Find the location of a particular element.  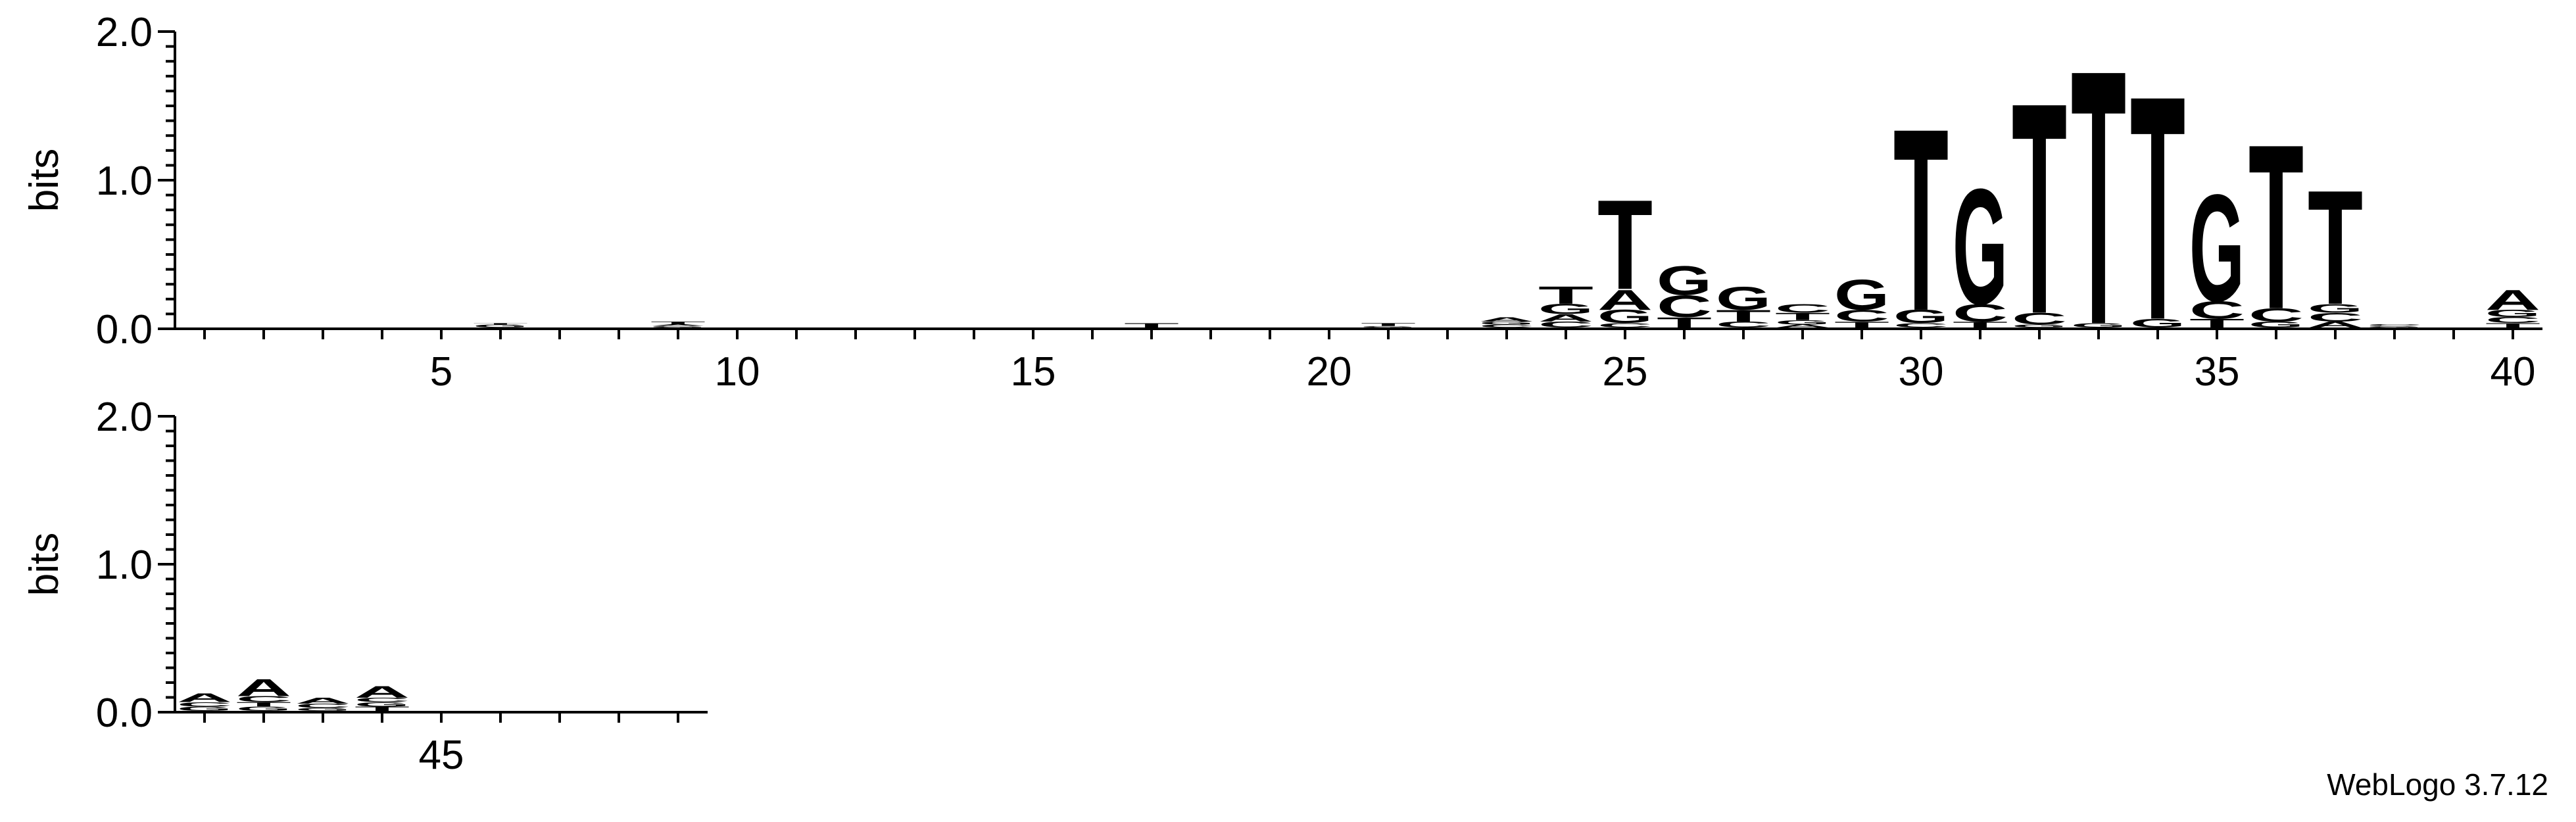

logo-column-17: T is located at coordinates (1151, 325).